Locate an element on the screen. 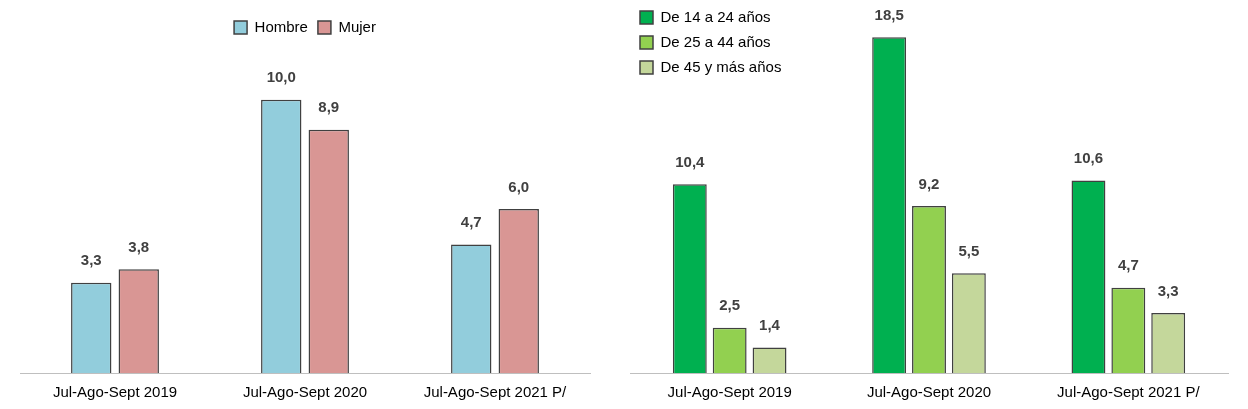 The width and height of the screenshot is (1248, 409). legend-label: Hombre is located at coordinates (281, 26).